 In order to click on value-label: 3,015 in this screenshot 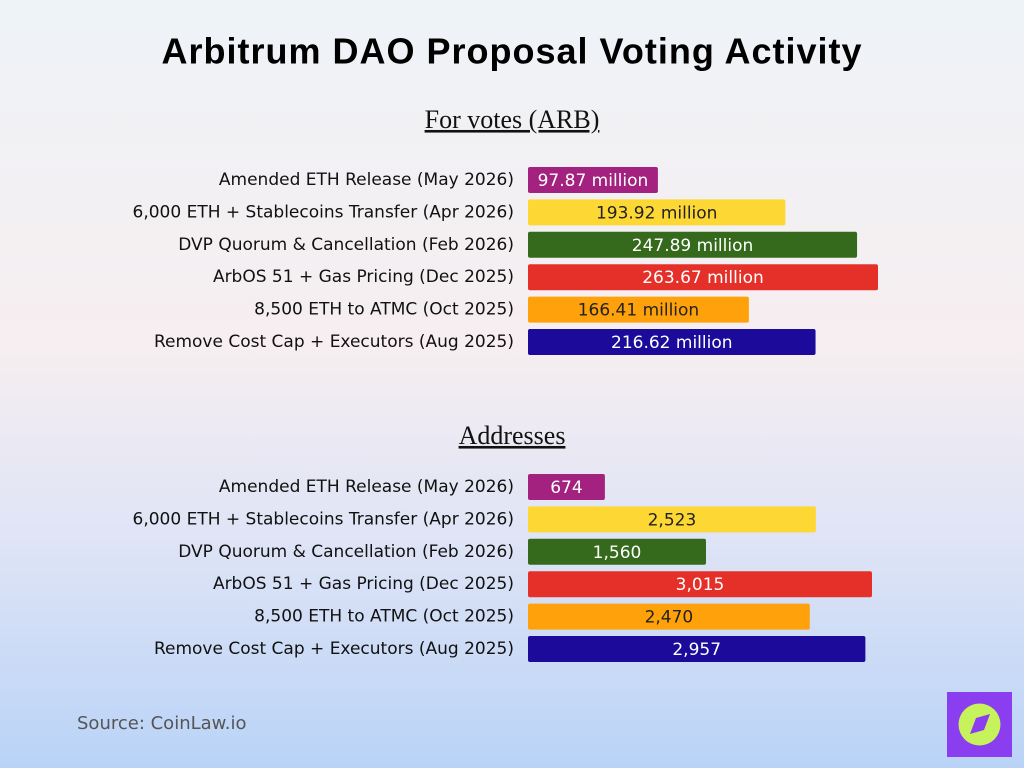, I will do `click(700, 585)`.